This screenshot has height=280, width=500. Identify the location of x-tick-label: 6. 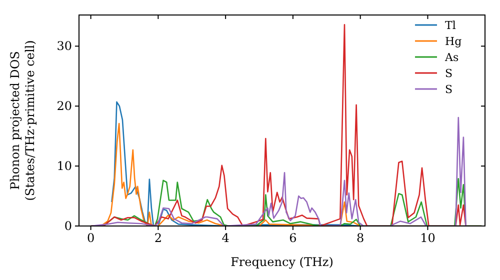
(293, 238).